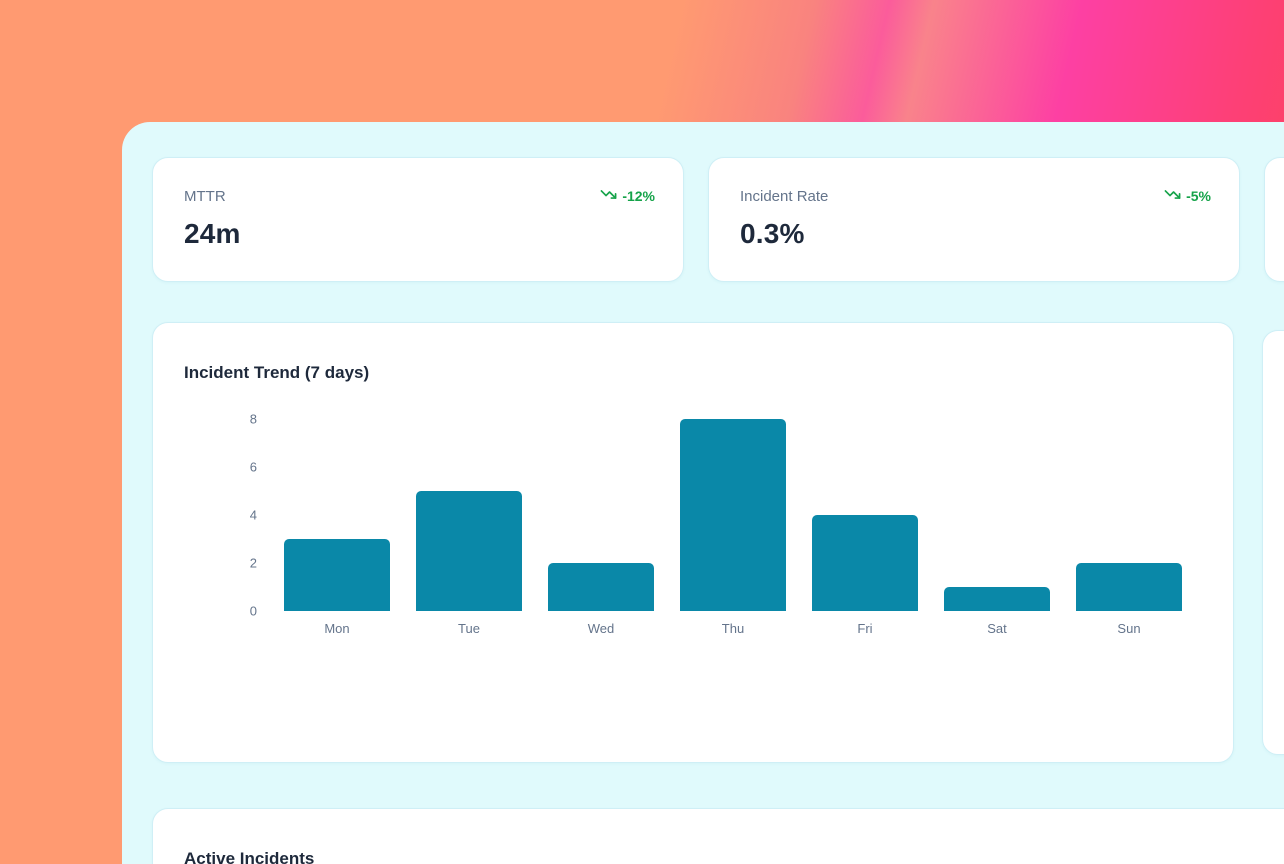 The width and height of the screenshot is (1284, 864). I want to click on trend-value: -5%, so click(1198, 196).